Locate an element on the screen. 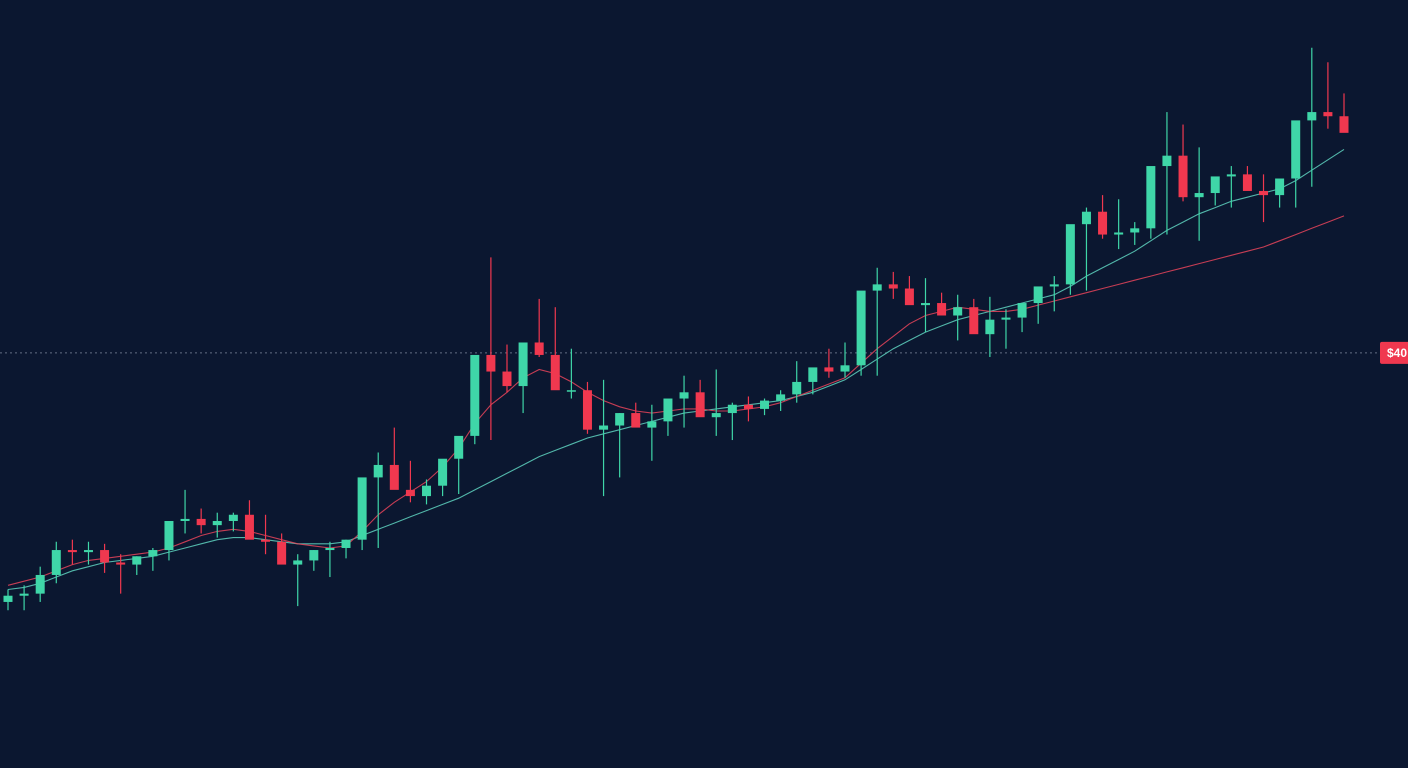  price-label-box is located at coordinates (1394, 352).